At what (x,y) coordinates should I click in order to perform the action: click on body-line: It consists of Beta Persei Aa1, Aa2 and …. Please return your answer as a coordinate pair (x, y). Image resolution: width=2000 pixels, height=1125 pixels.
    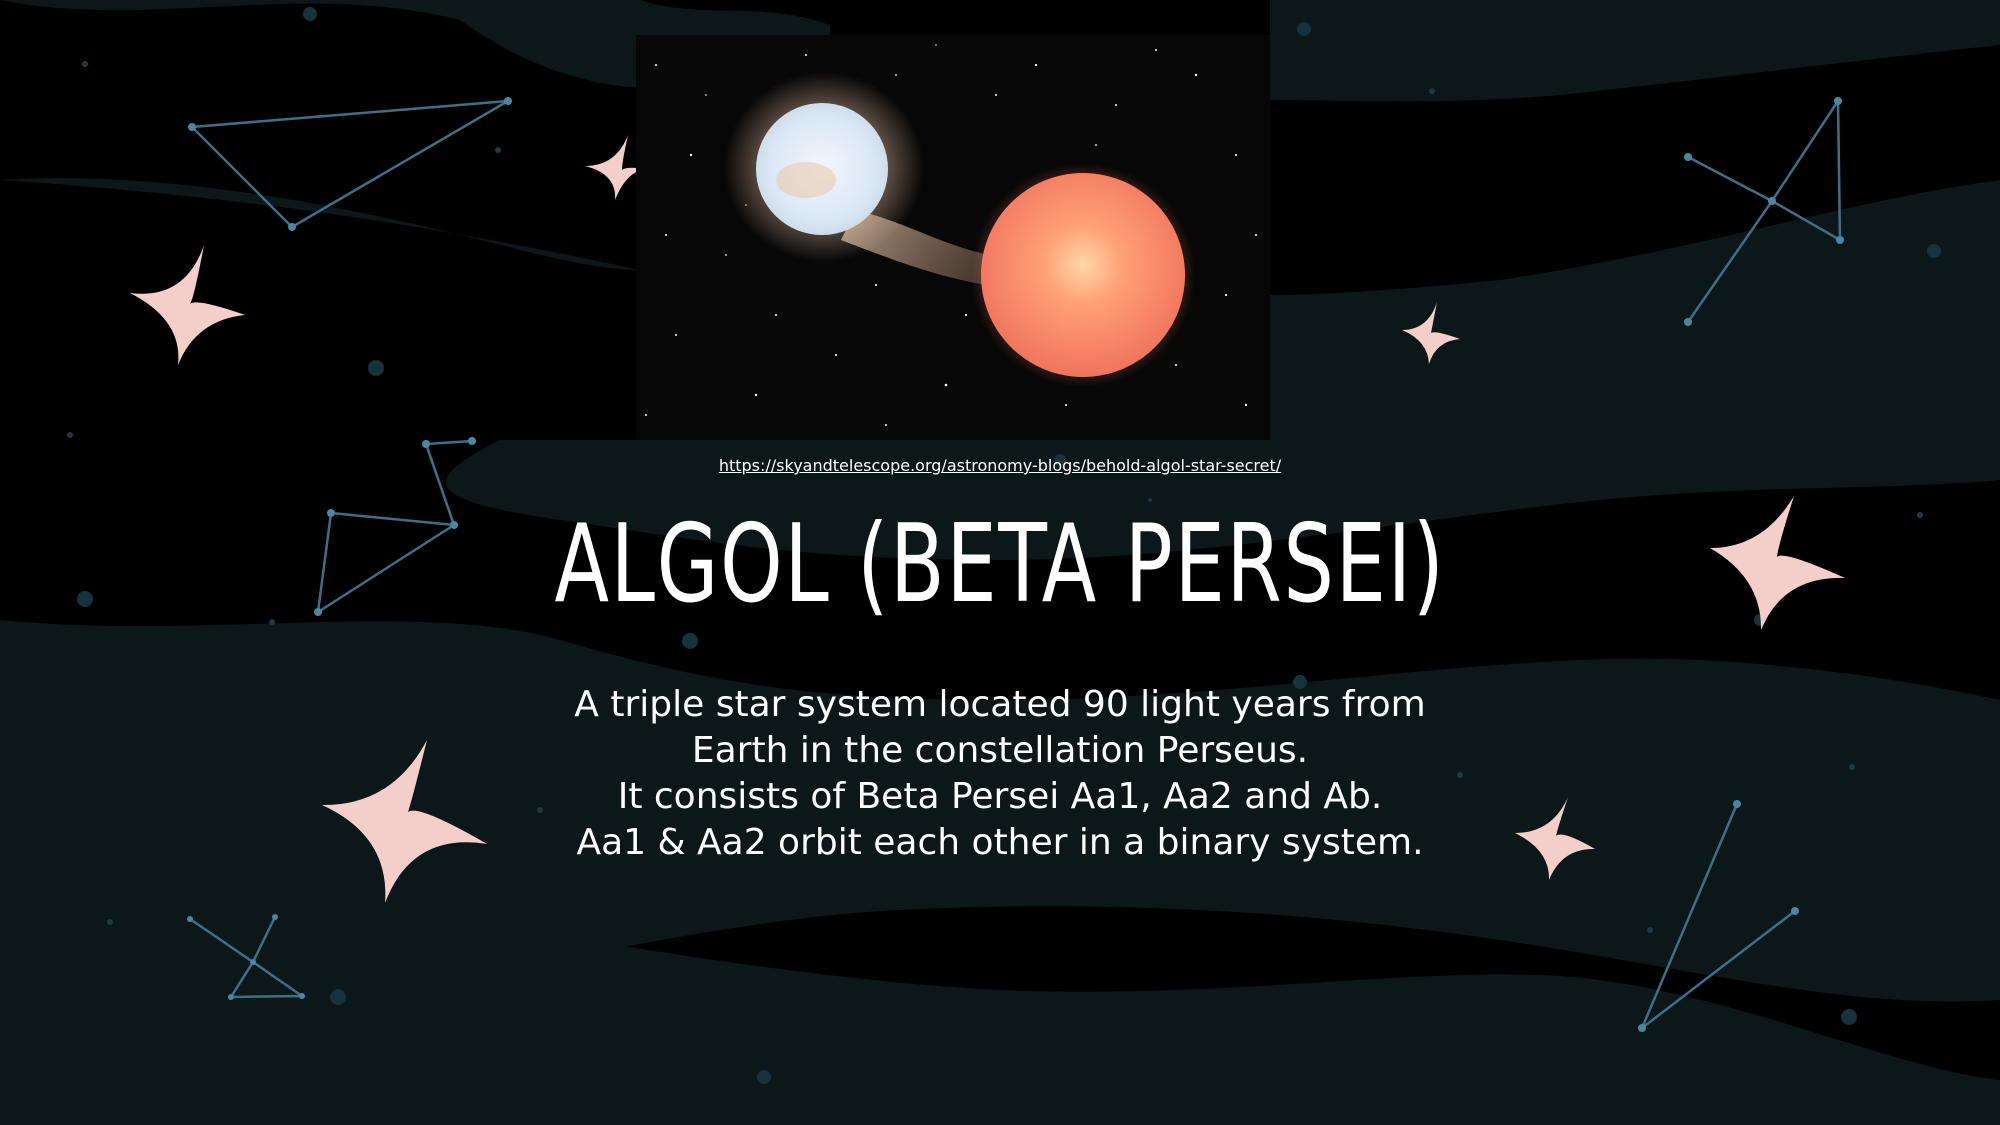
    Looking at the image, I should click on (1000, 796).